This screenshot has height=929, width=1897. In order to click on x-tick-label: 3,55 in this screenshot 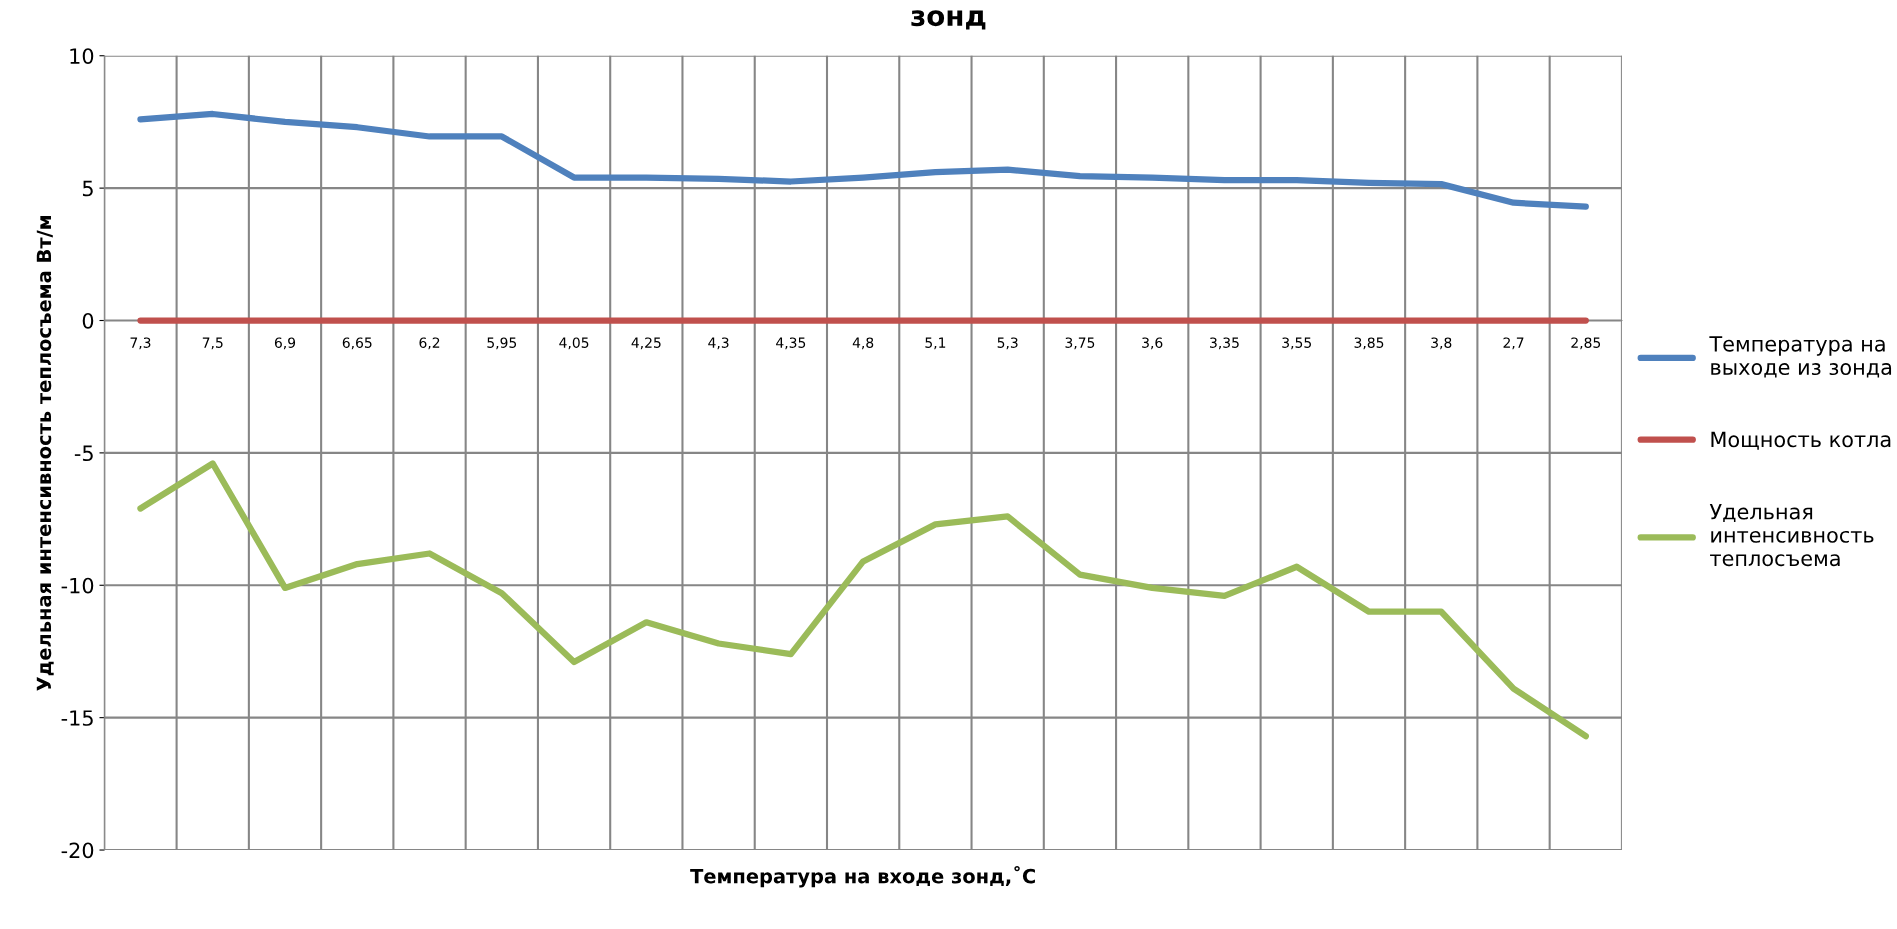, I will do `click(1296, 343)`.